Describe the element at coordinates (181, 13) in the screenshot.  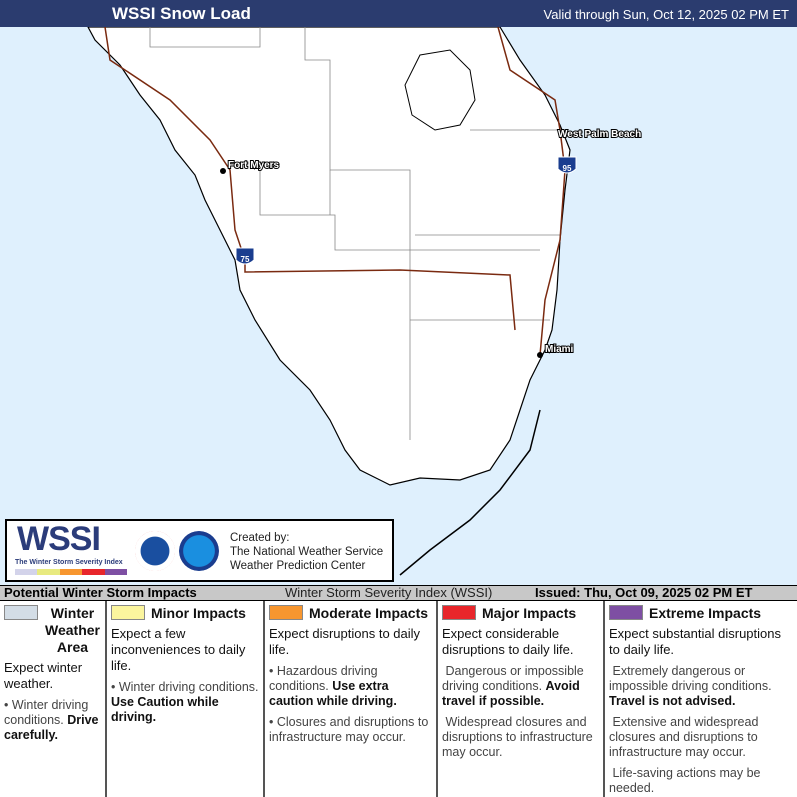
I see `map-title: WSSI Snow Load` at that location.